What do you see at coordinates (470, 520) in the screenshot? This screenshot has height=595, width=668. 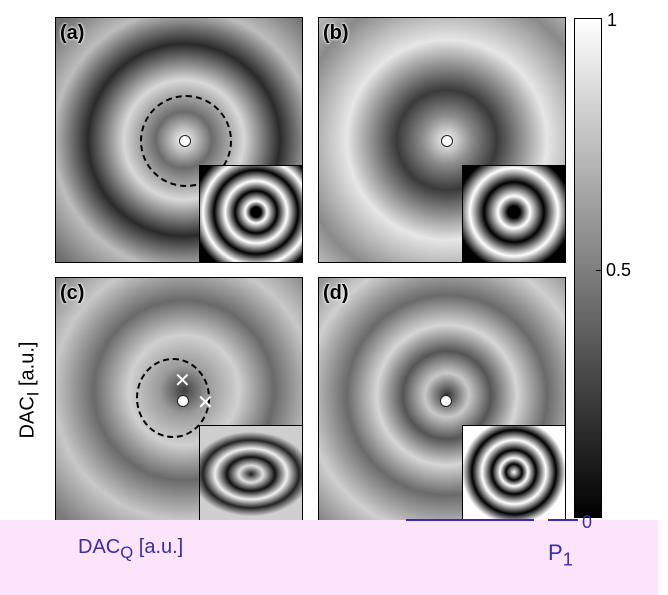 I see `overlay-line-left` at bounding box center [470, 520].